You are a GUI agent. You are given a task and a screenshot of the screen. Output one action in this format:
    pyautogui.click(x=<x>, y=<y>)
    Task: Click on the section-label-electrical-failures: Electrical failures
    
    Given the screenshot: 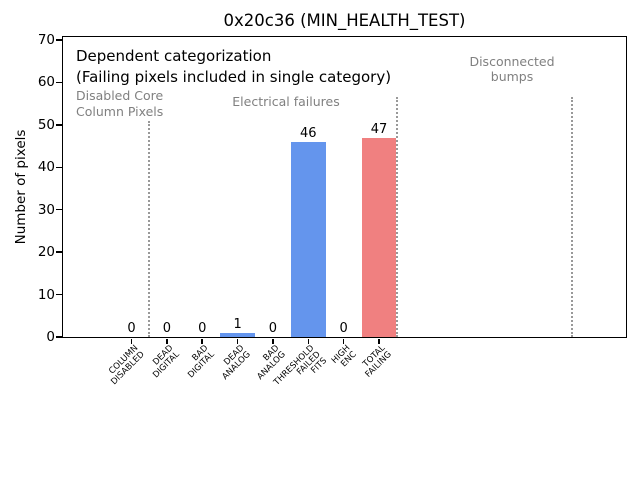 What is the action you would take?
    pyautogui.click(x=286, y=101)
    